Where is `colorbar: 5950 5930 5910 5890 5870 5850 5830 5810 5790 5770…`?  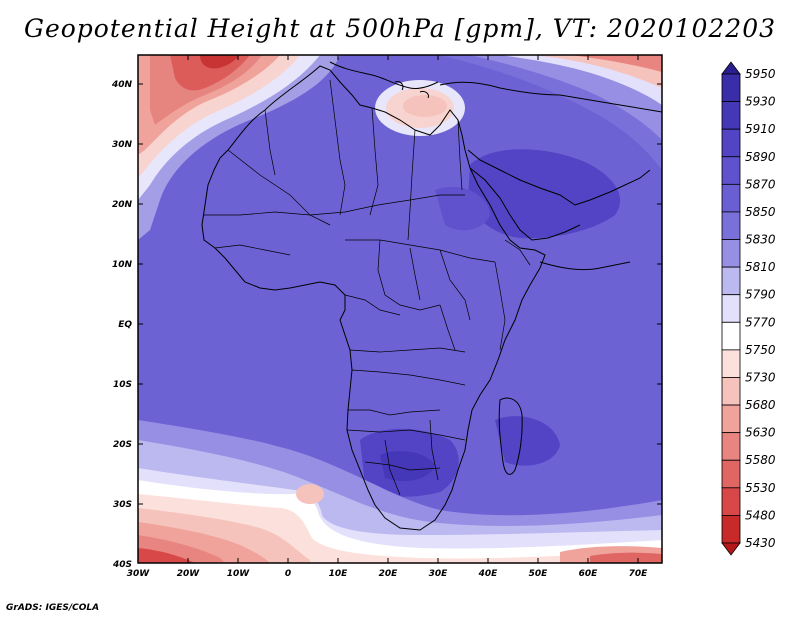
colorbar: 5950 5930 5910 5890 5870 5850 5830 5810 5790 5770… is located at coordinates (748, 308).